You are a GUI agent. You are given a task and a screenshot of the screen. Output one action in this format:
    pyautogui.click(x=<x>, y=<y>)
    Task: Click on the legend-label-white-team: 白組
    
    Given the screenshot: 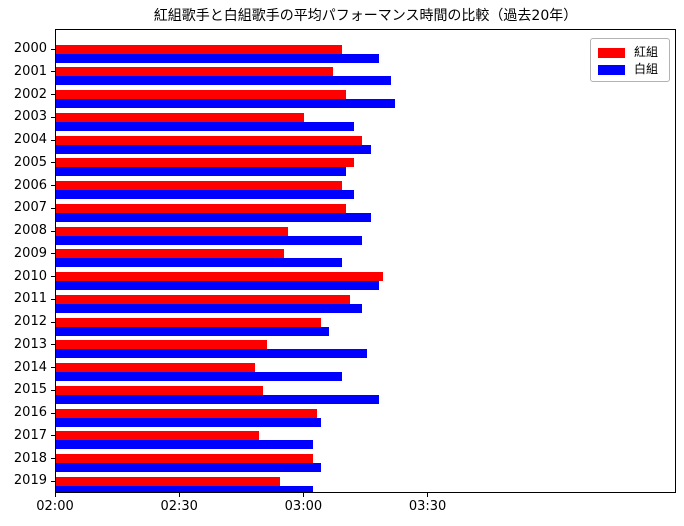 What is the action you would take?
    pyautogui.click(x=646, y=69)
    